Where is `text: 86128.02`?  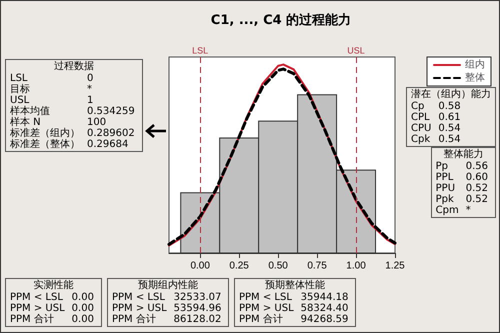
text: 86128.02 is located at coordinates (197, 319).